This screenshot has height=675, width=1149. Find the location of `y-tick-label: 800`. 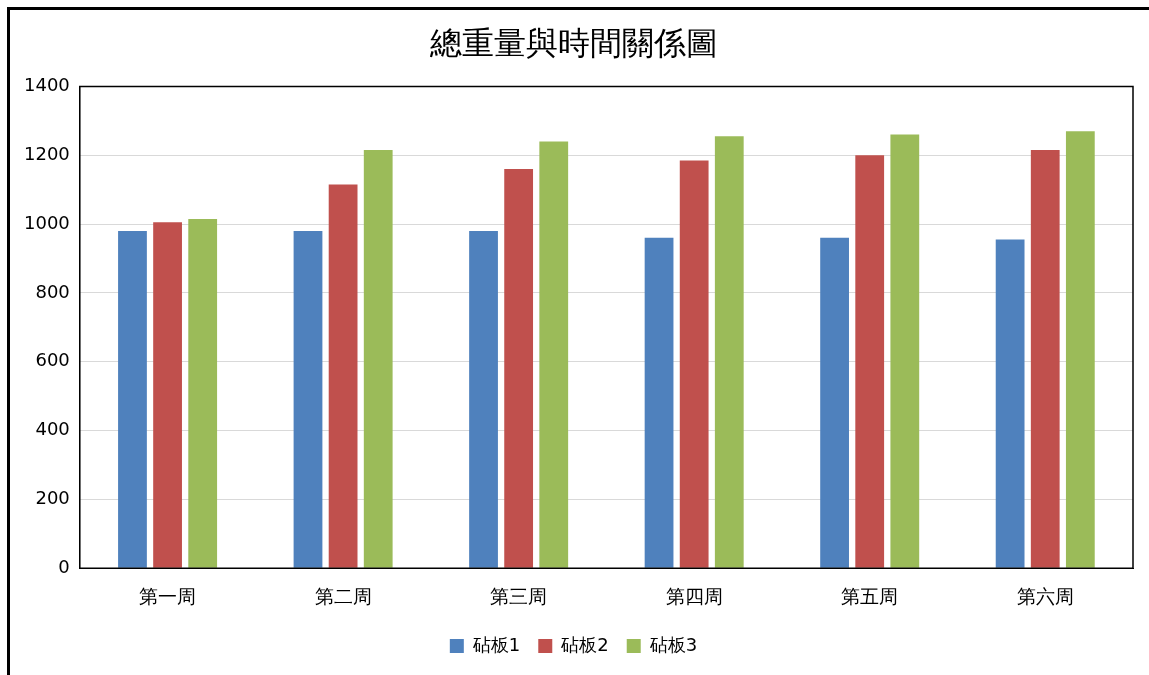

y-tick-label: 800 is located at coordinates (52, 291).